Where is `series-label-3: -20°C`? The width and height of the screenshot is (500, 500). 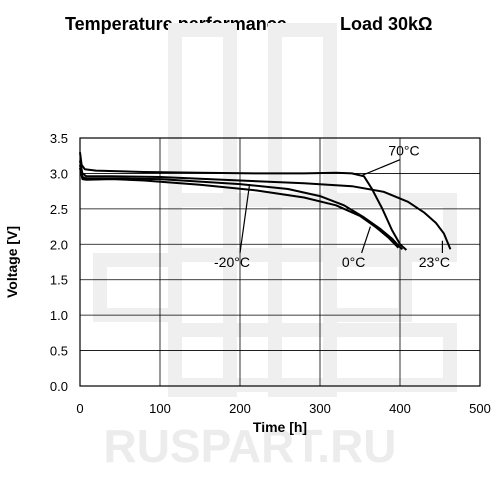 series-label-3: -20°C is located at coordinates (232, 262).